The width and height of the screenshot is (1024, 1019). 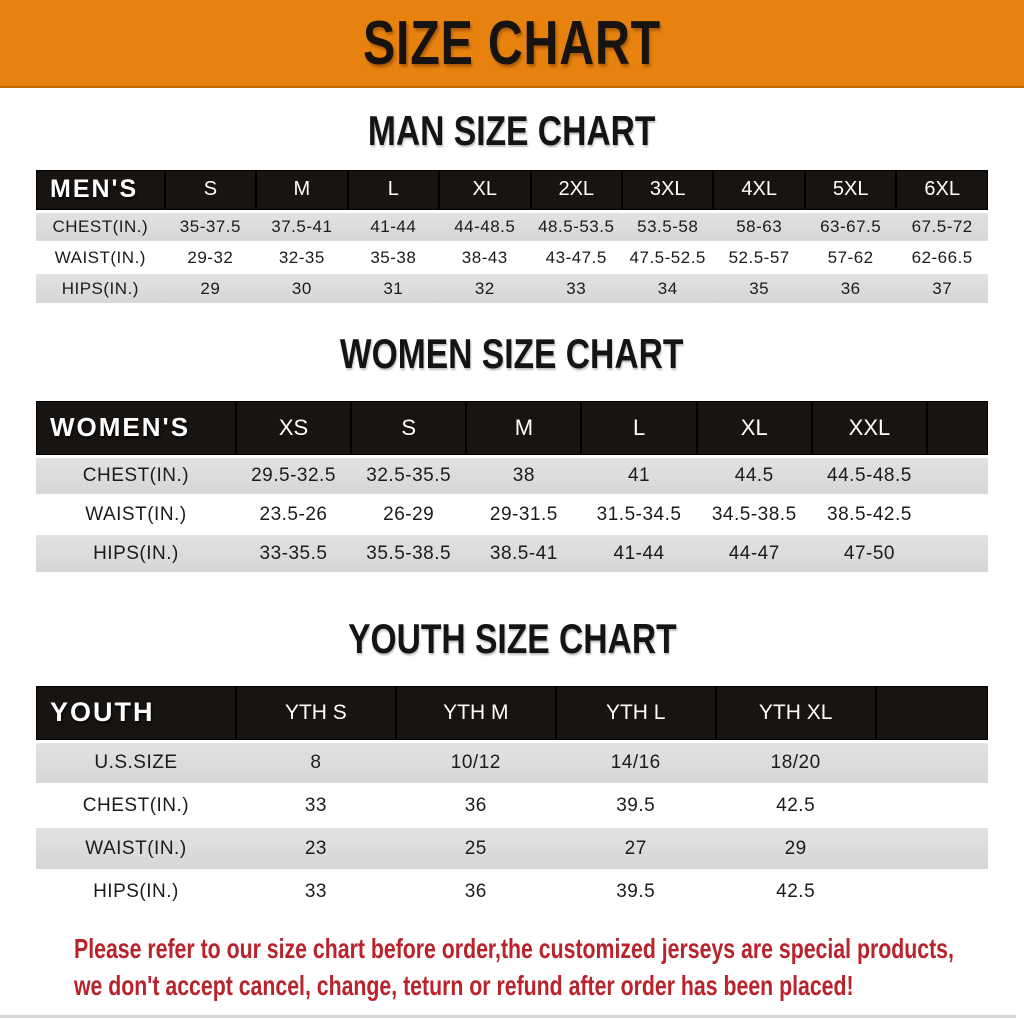 What do you see at coordinates (485, 227) in the screenshot?
I see `size-value-cell: 44-48.5` at bounding box center [485, 227].